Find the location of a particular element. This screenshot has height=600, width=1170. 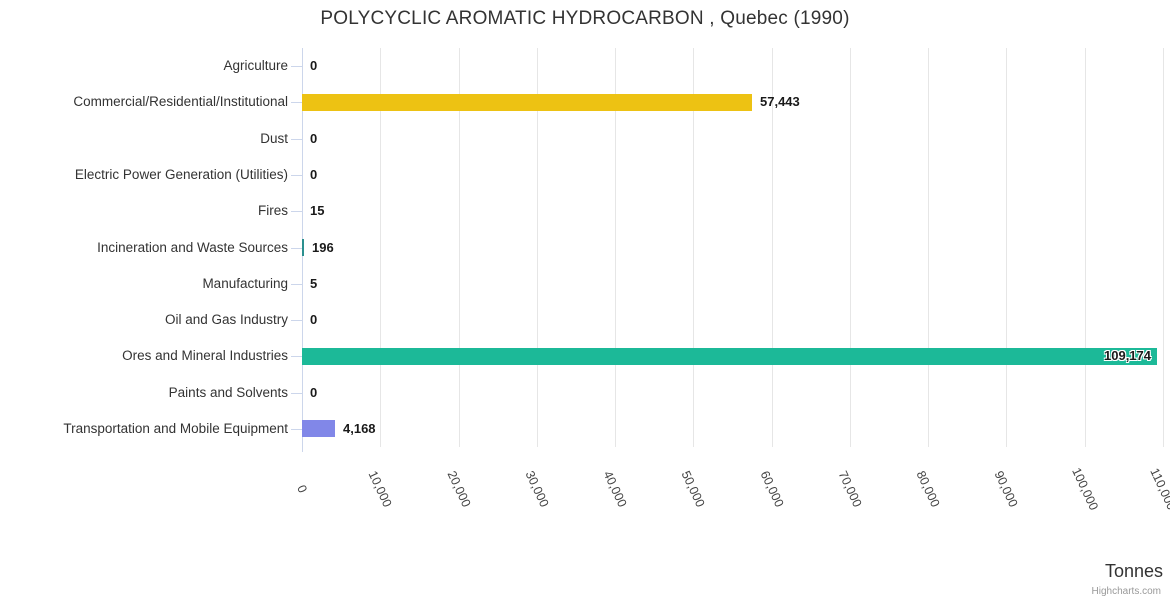

x-tick-label-text: 40,000 is located at coordinates (615, 489).